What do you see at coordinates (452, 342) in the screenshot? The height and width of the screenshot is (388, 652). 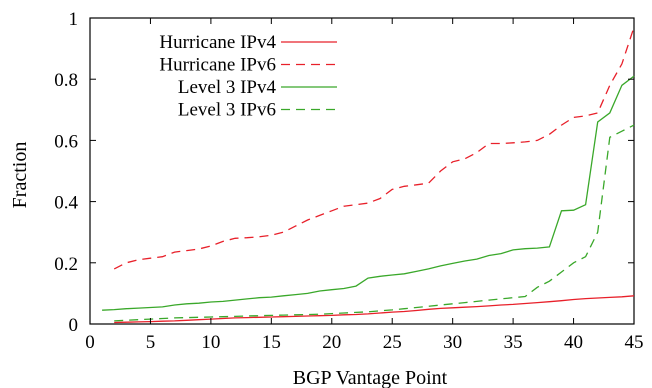 I see `x-tick-label-6: 30` at bounding box center [452, 342].